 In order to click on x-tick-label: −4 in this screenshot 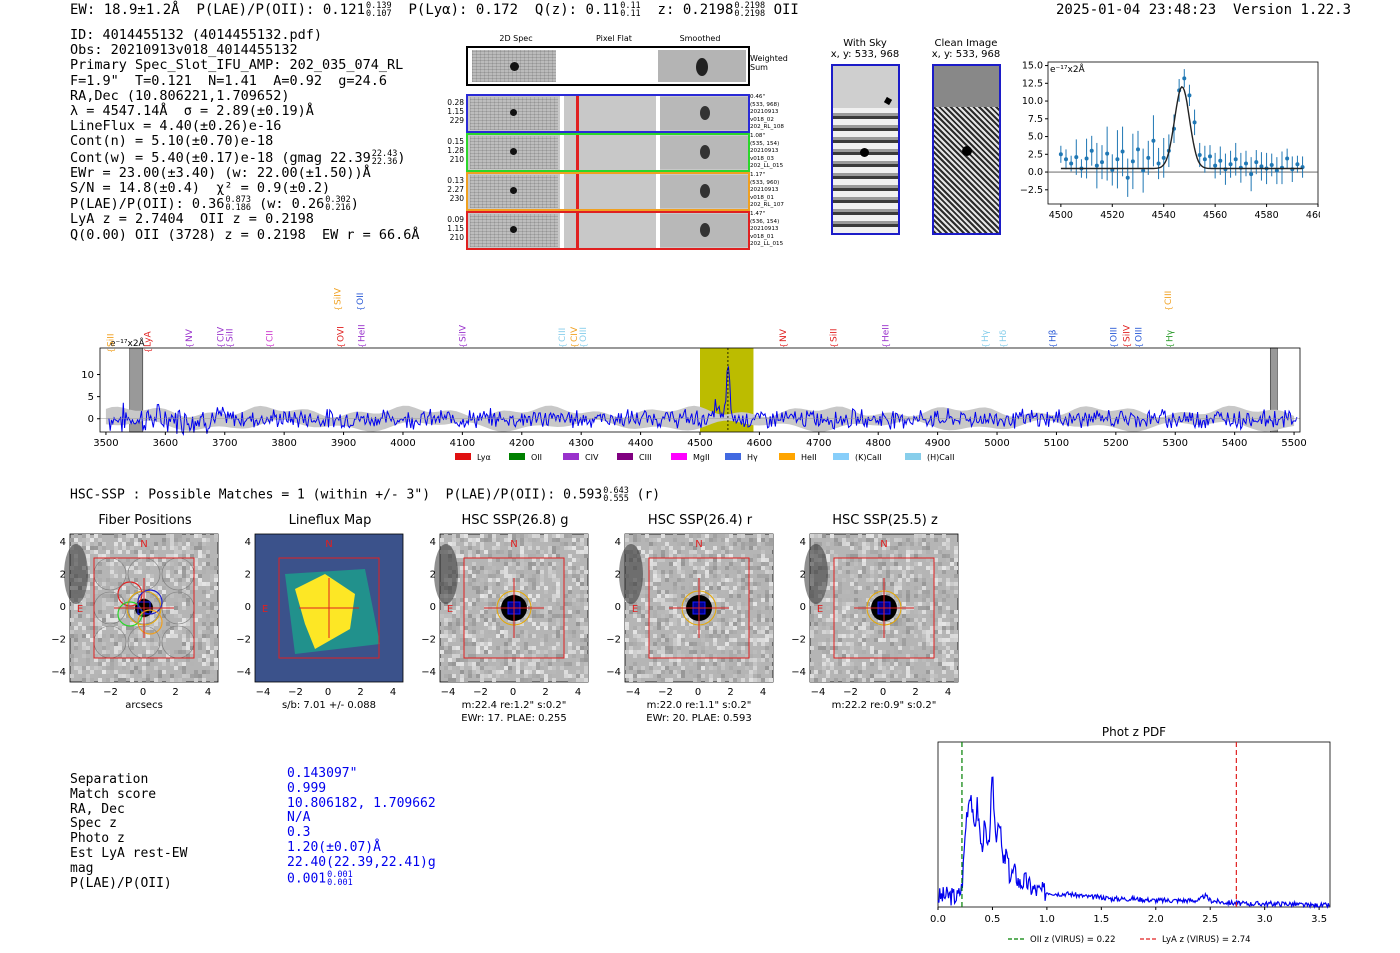, I will do `click(633, 692)`.